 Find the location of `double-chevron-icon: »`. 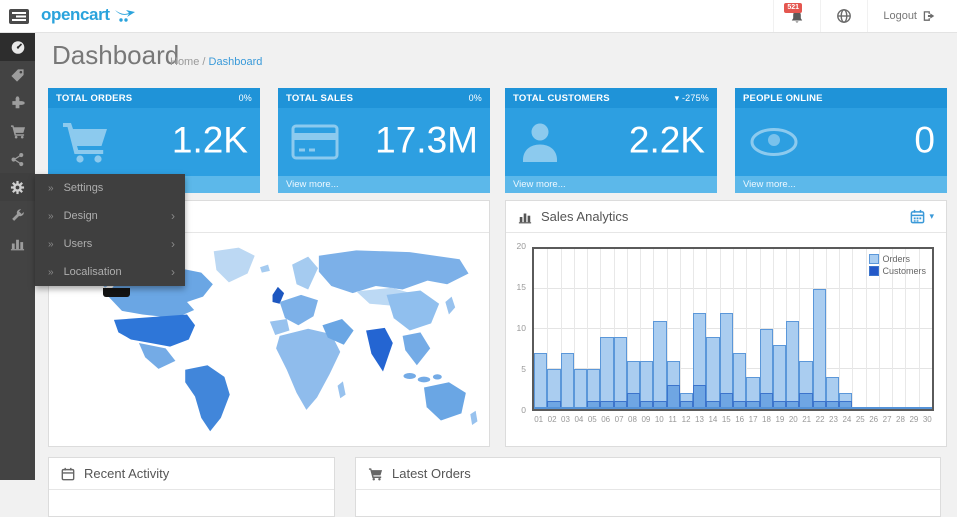

double-chevron-icon: » is located at coordinates (51, 272).